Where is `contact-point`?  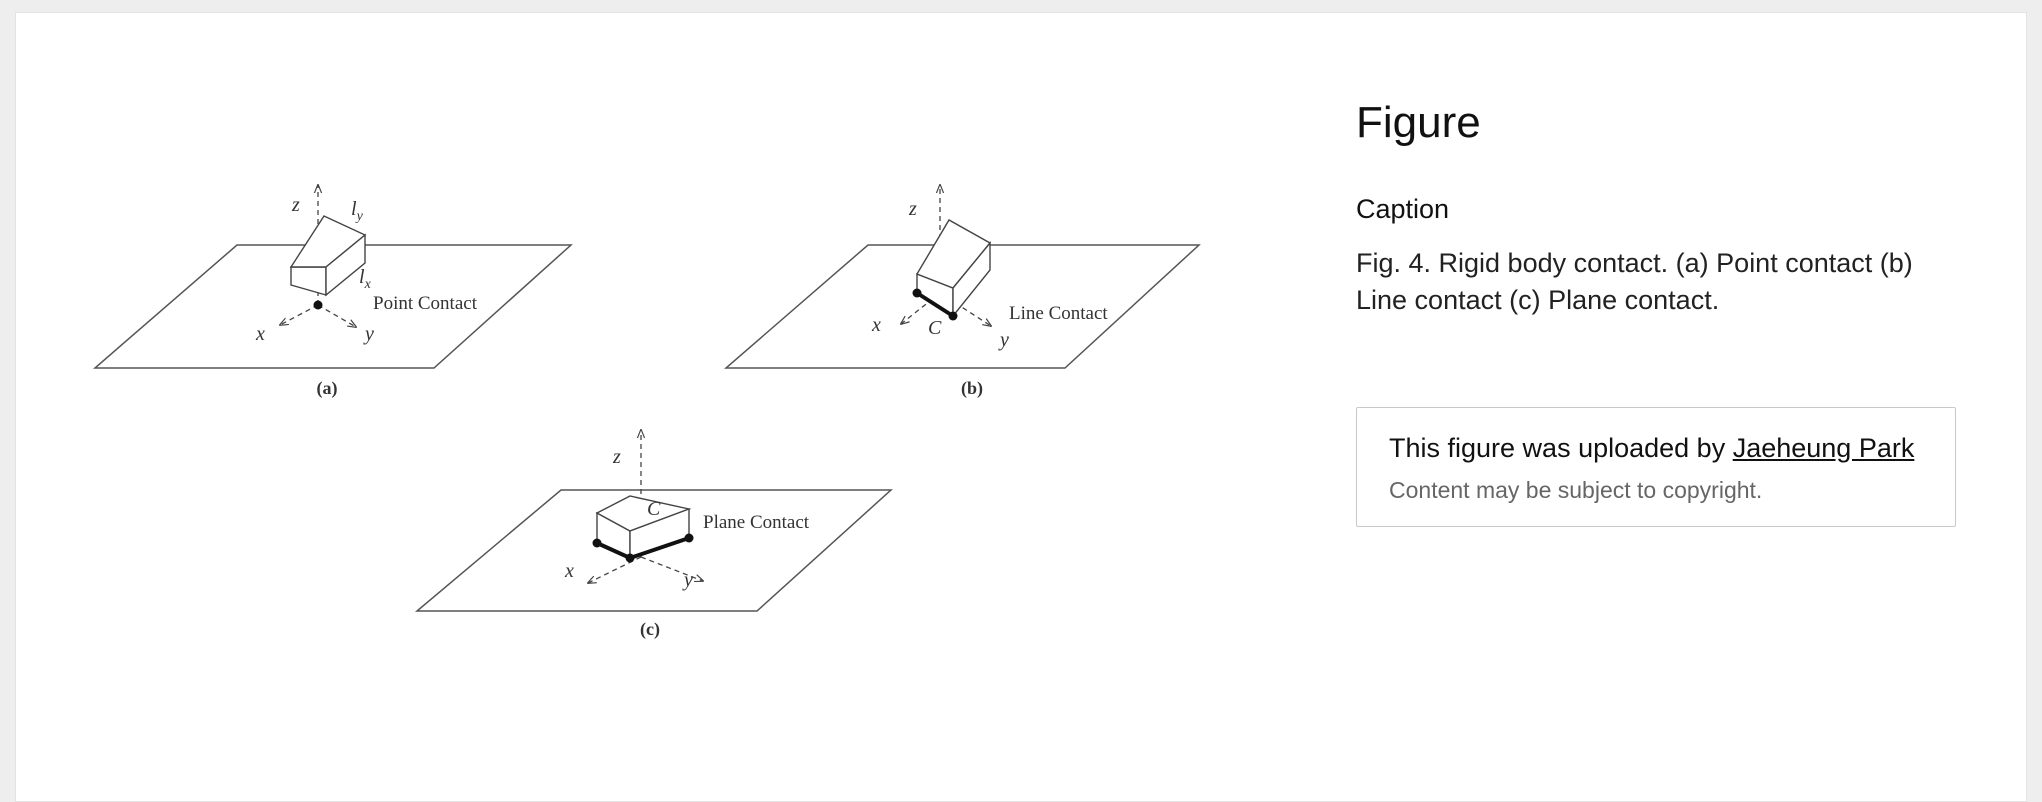 contact-point is located at coordinates (318, 305).